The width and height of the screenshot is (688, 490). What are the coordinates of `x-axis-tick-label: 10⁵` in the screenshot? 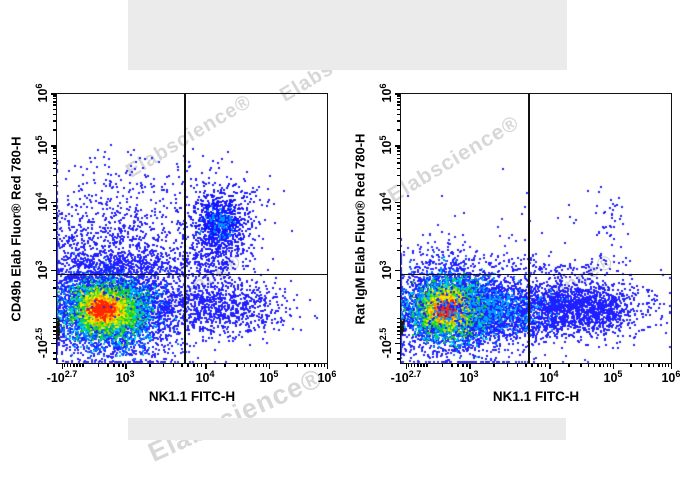 It's located at (613, 376).